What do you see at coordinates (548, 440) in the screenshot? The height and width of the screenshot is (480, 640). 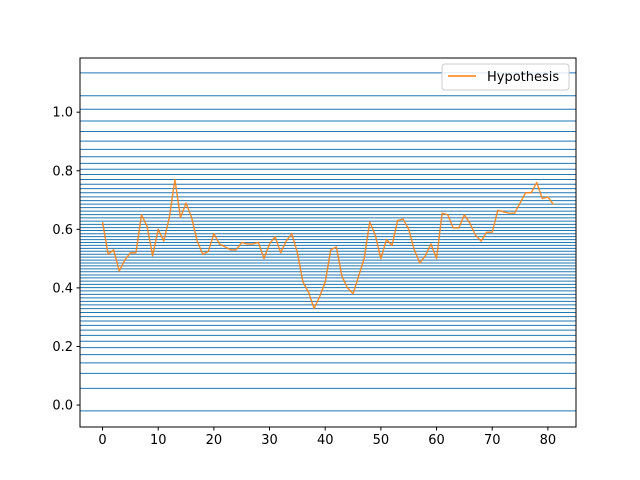 I see `x-tick-label: 80` at bounding box center [548, 440].